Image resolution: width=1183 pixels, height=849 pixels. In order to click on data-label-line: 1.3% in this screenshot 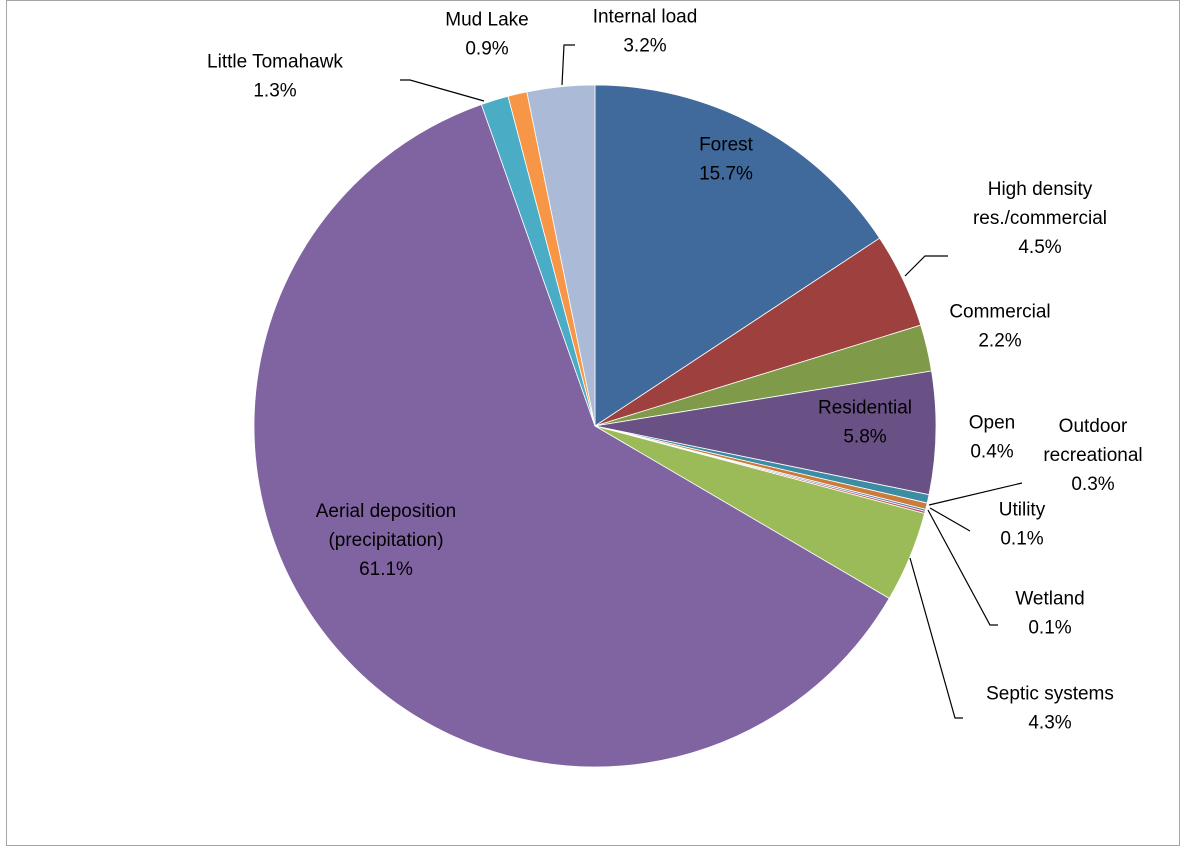, I will do `click(274, 91)`.